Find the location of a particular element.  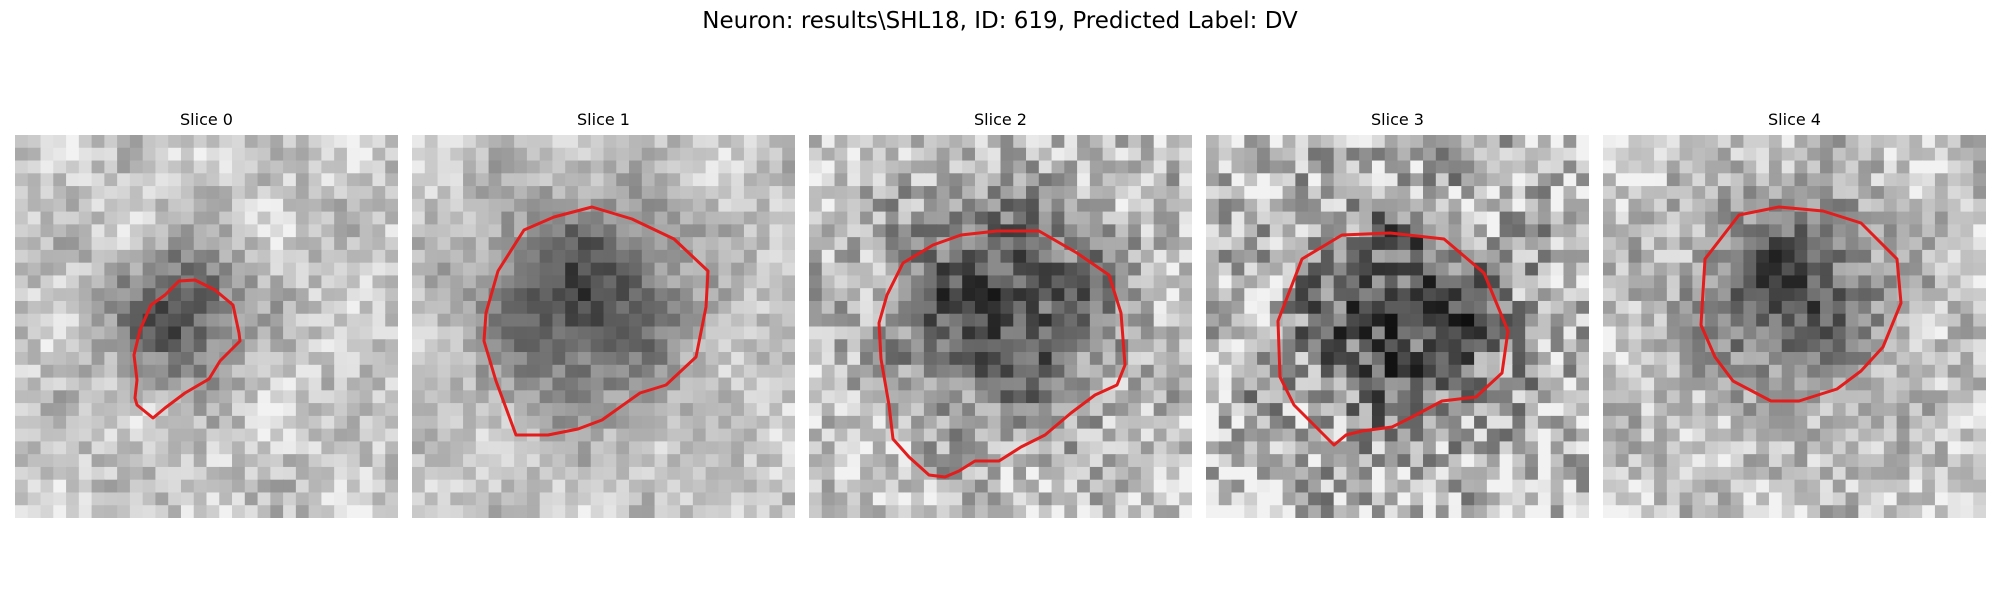

slice-panel-4: Slice 4 is located at coordinates (1794, 313).